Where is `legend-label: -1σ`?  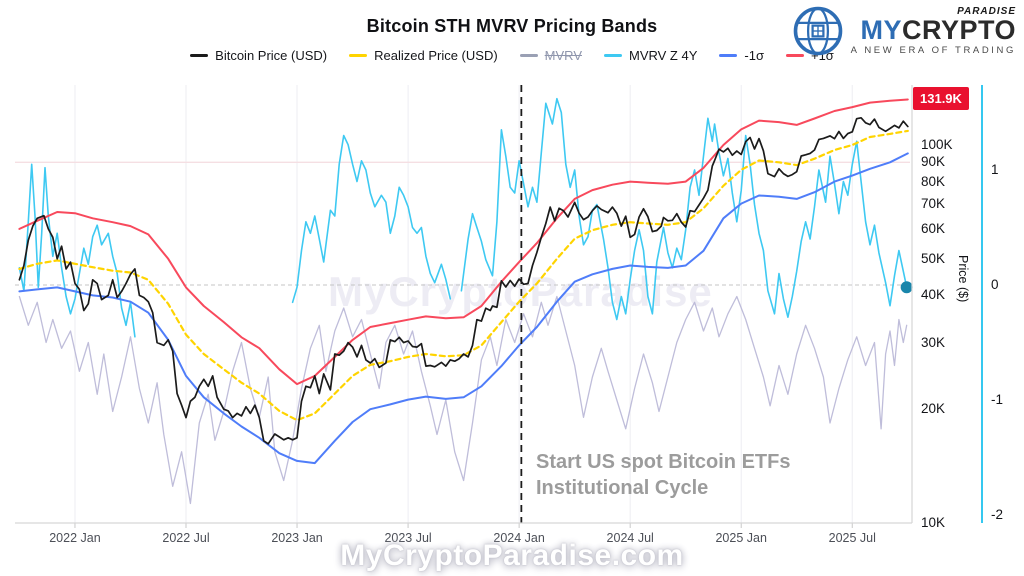 legend-label: -1σ is located at coordinates (754, 55).